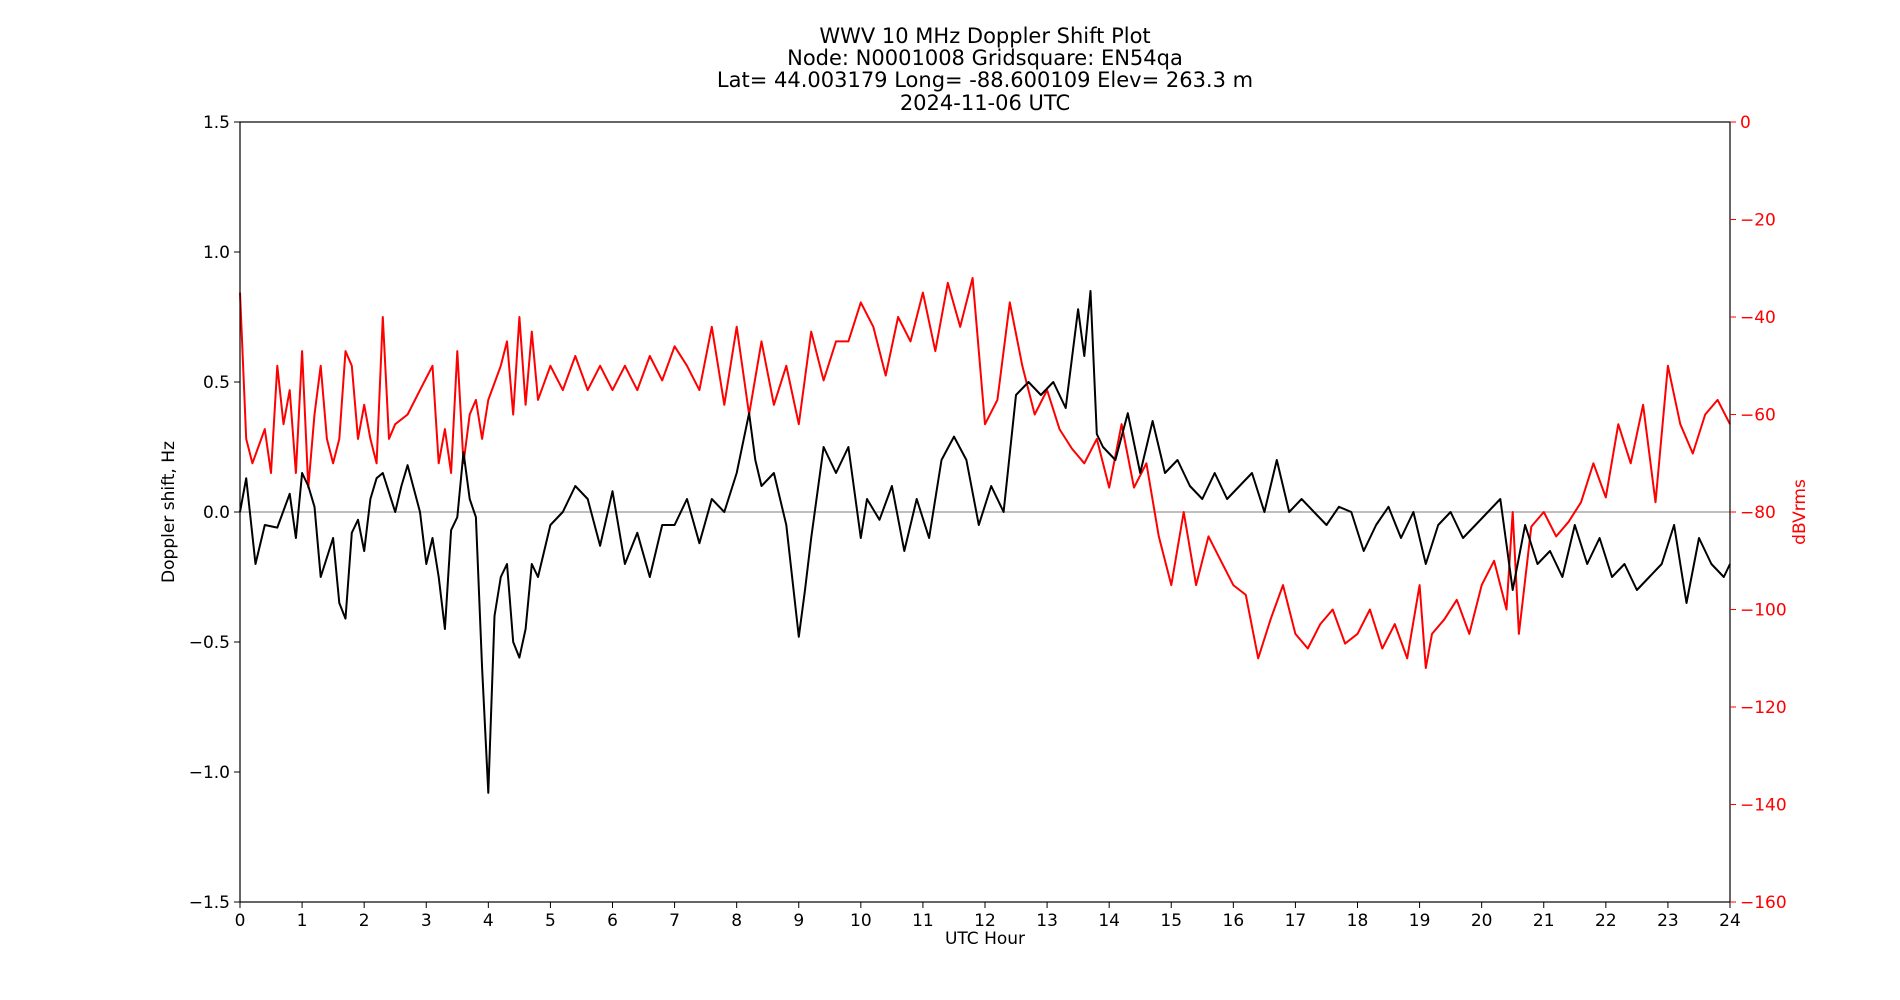  What do you see at coordinates (1171, 921) in the screenshot?
I see `x-tick-label: 15` at bounding box center [1171, 921].